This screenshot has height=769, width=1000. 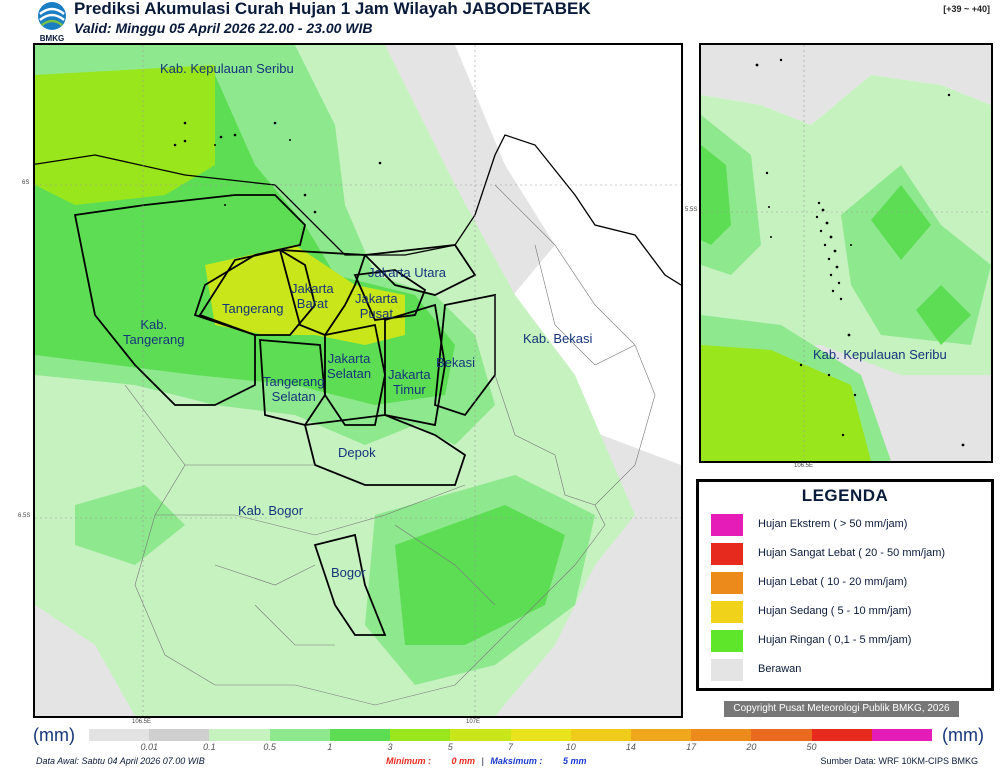 What do you see at coordinates (899, 761) in the screenshot?
I see `data-source: Sumber Data: WRF 10KM-CIPS BMKG` at bounding box center [899, 761].